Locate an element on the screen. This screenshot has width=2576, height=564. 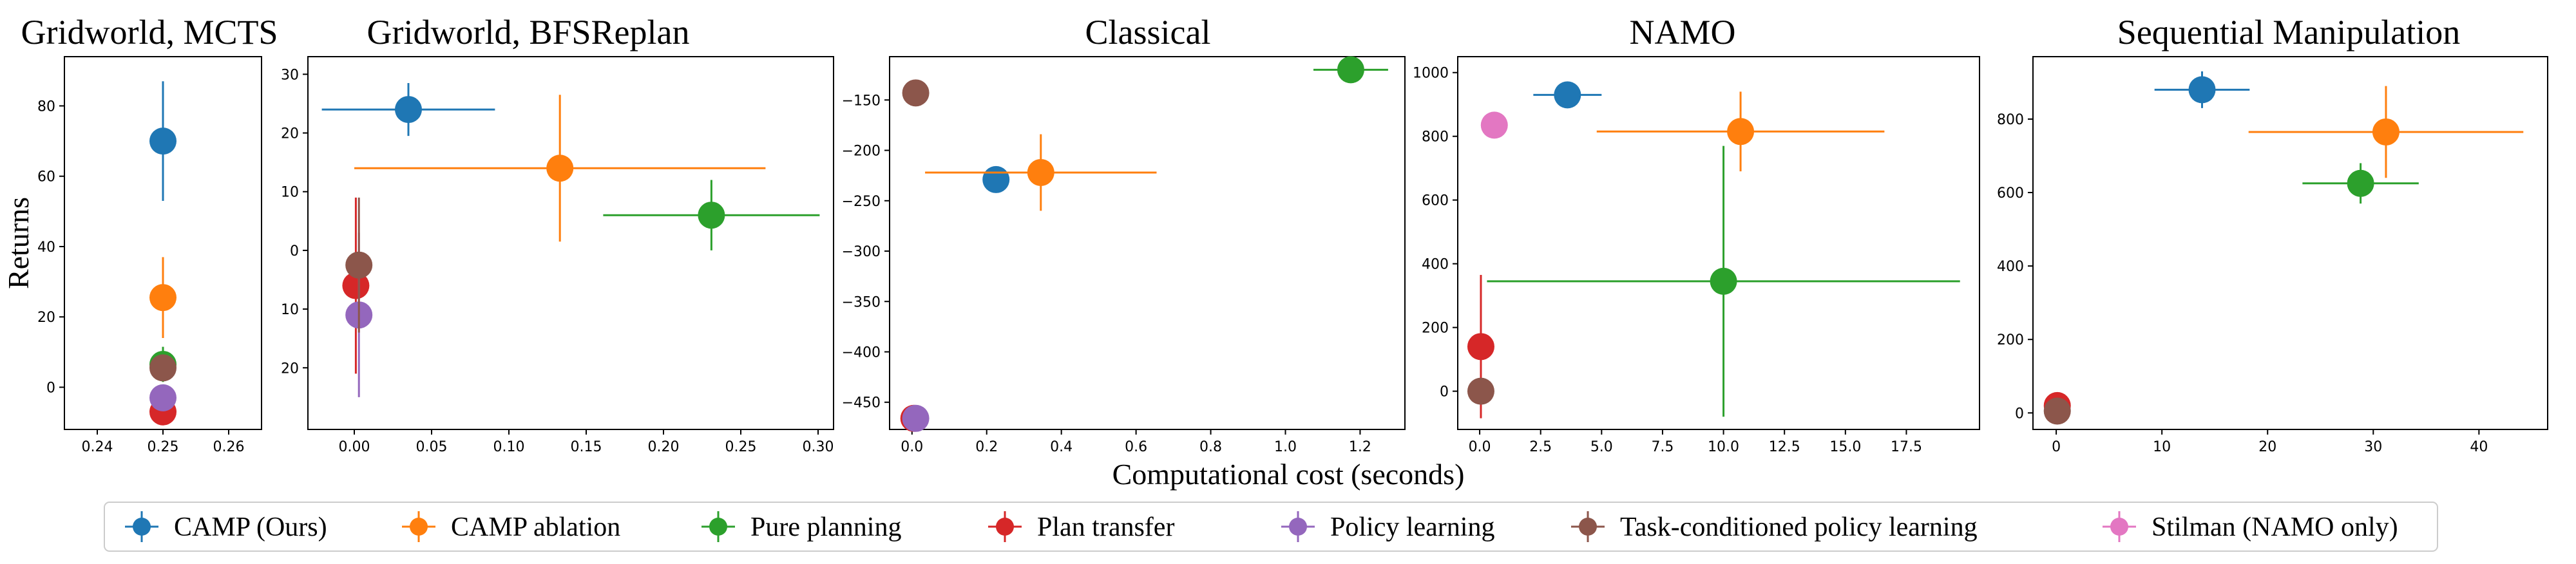
y-tick-label: −300 is located at coordinates (861, 252).